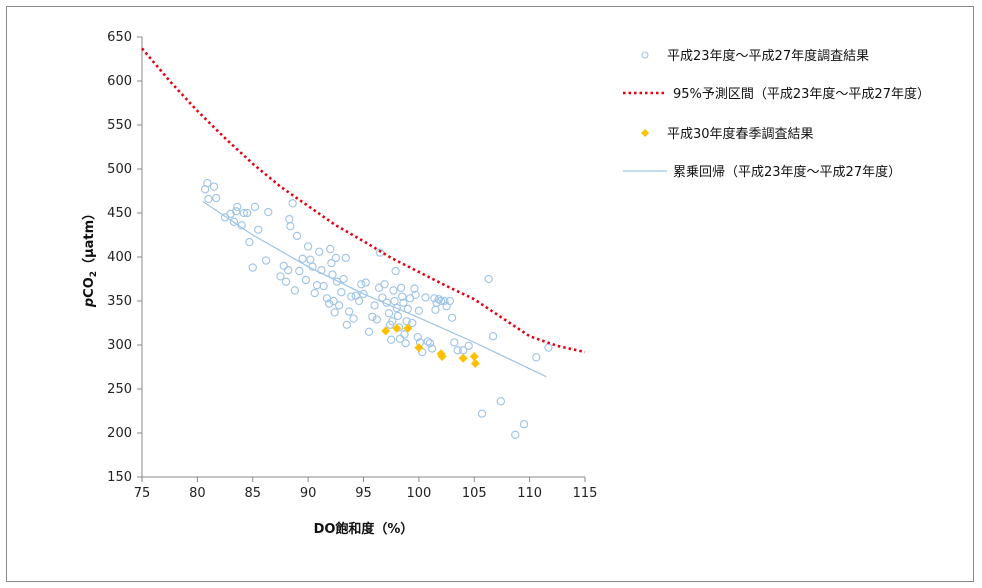  I want to click on y-tick-label: 200, so click(119, 433).